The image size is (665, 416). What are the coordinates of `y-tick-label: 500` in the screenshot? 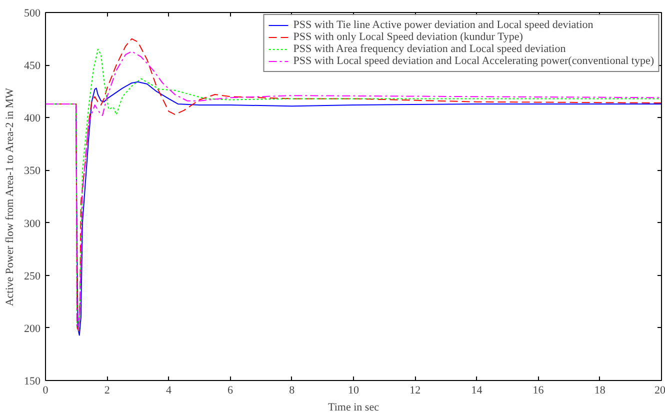 It's located at (32, 14).